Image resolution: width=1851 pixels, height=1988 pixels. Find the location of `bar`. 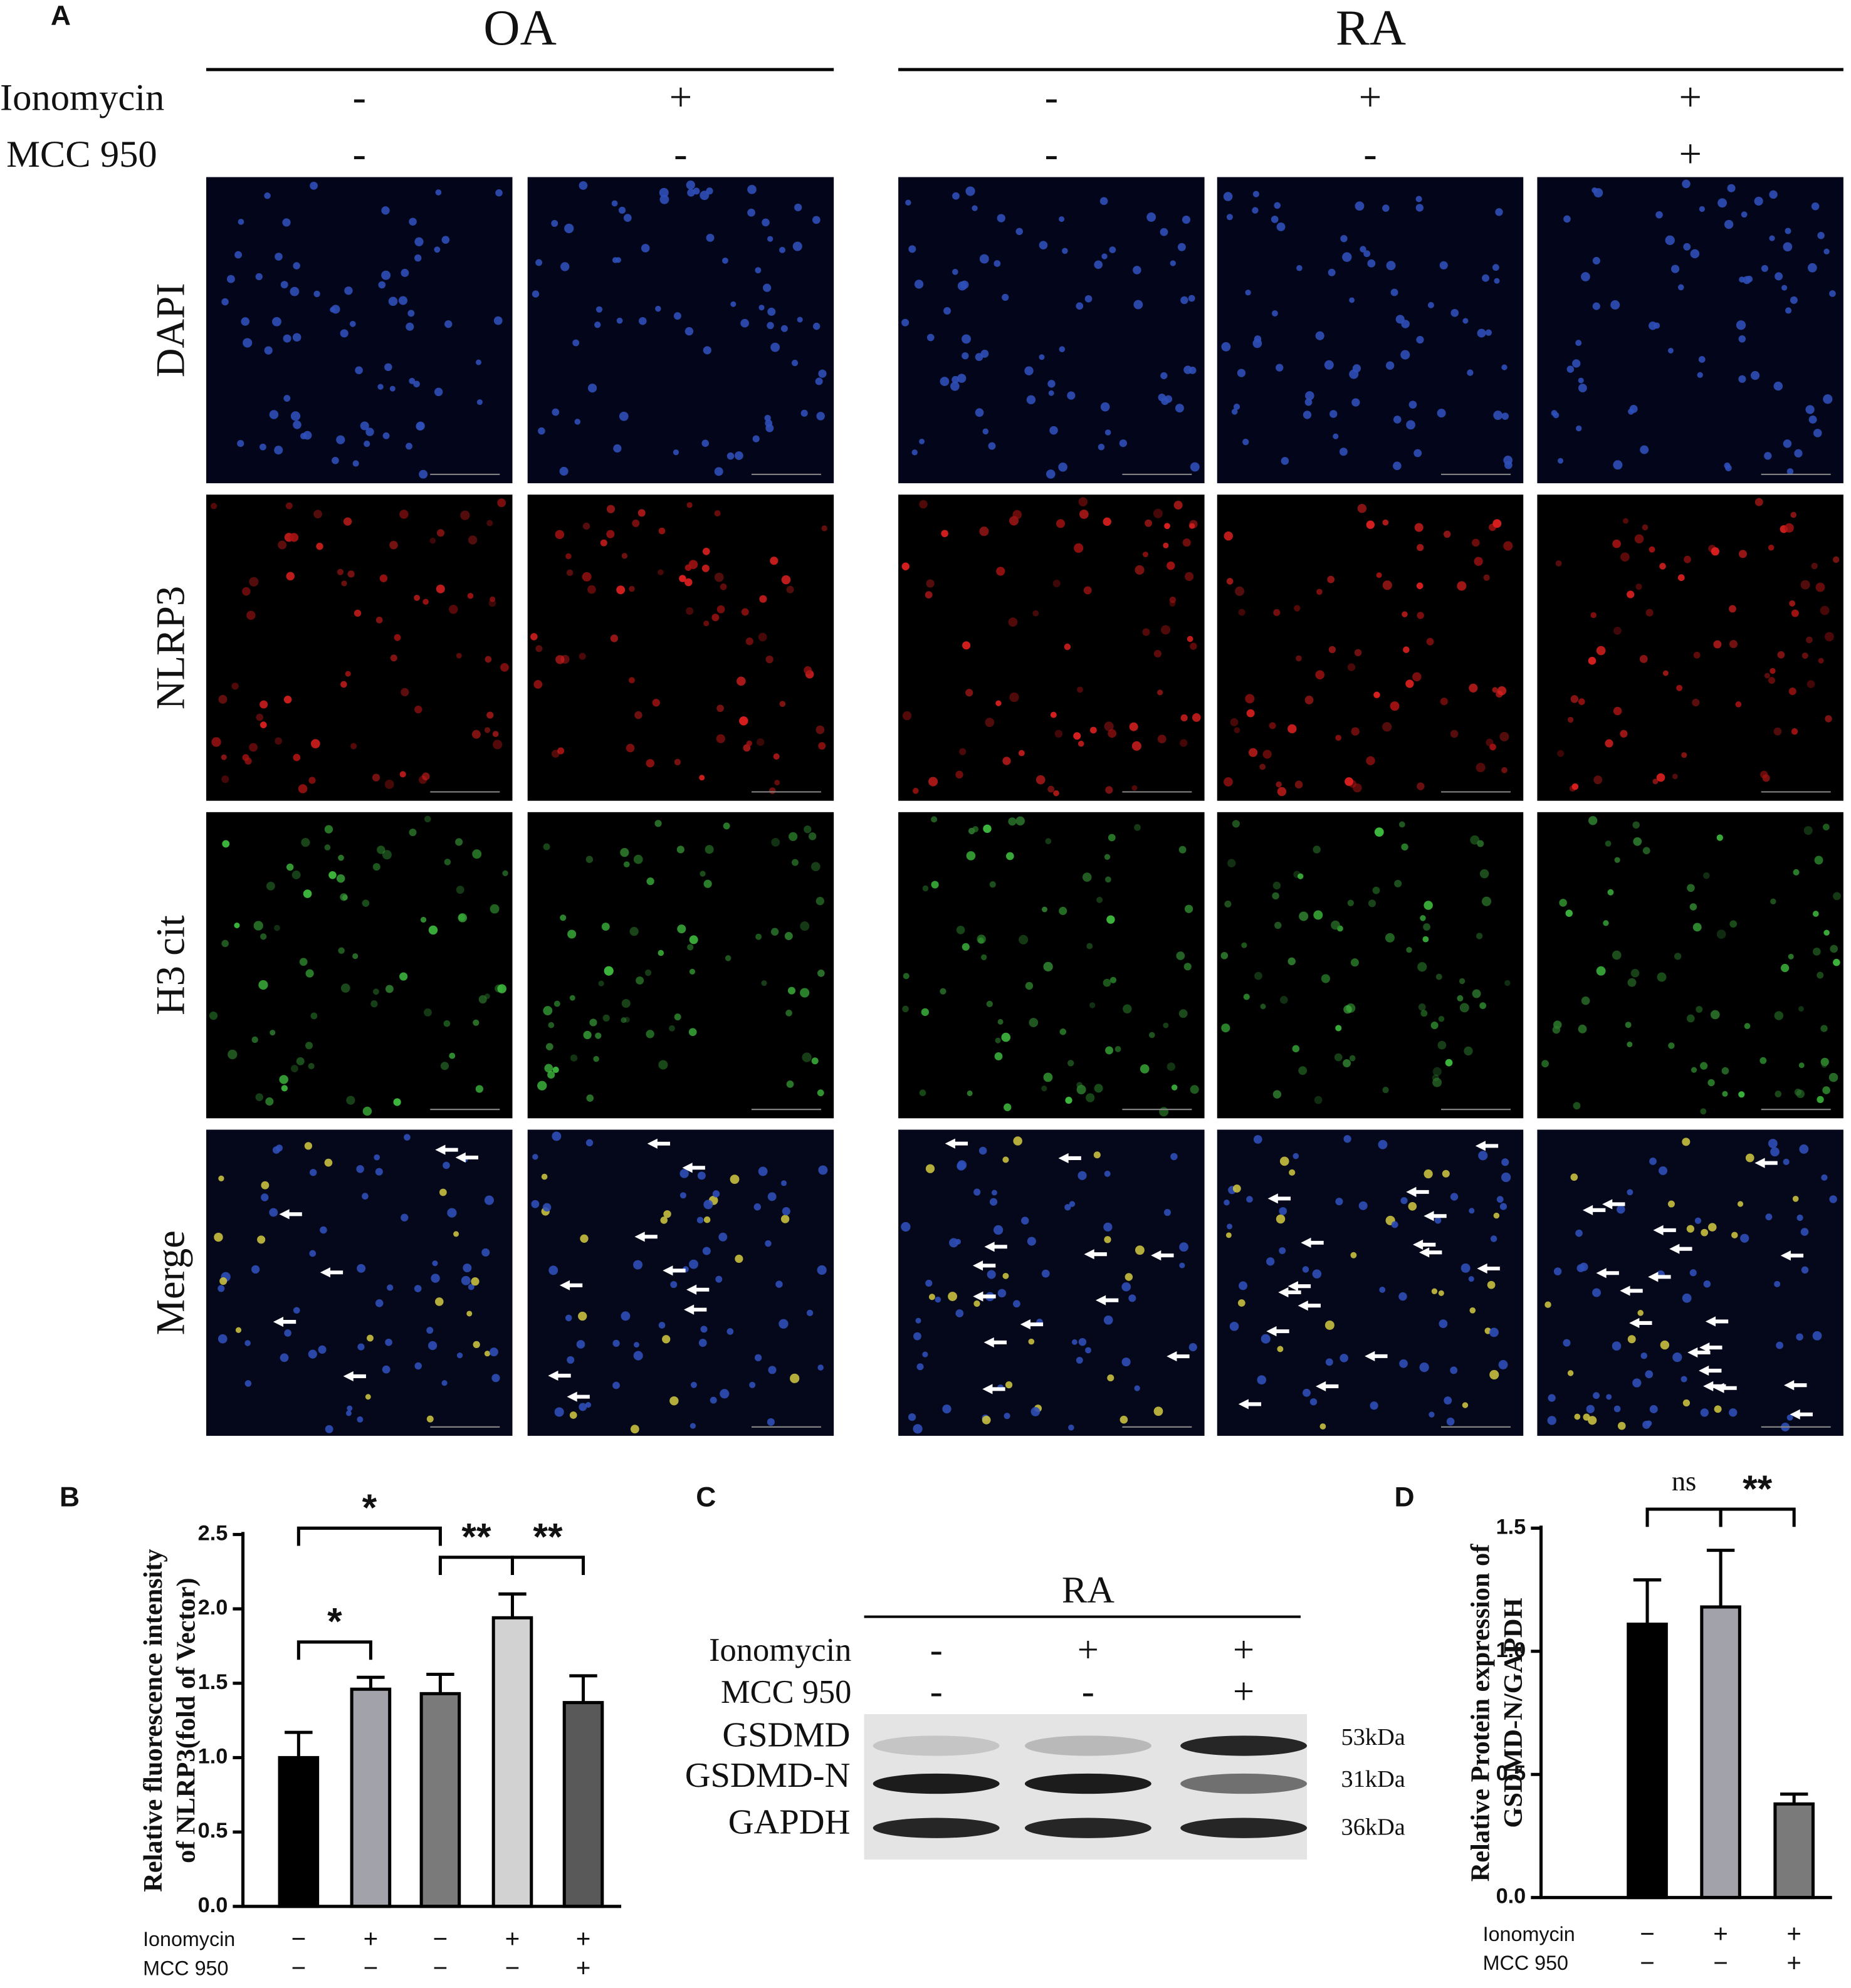

bar is located at coordinates (371, 1797).